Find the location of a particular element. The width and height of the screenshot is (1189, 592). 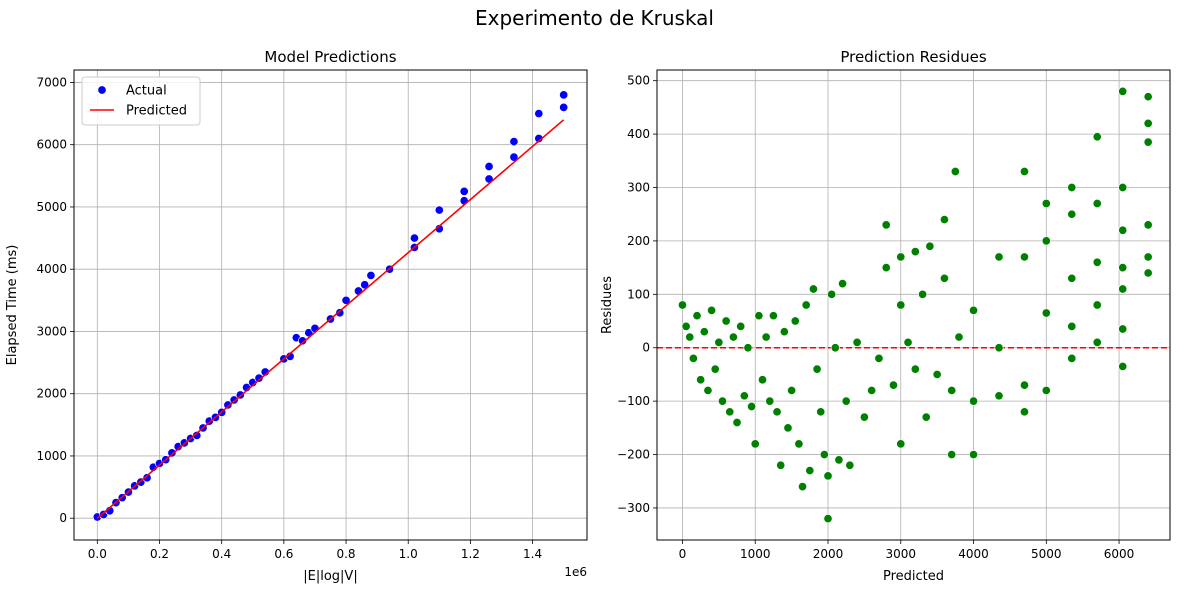

predictions-y-tick-label: 3000 is located at coordinates (51, 331).